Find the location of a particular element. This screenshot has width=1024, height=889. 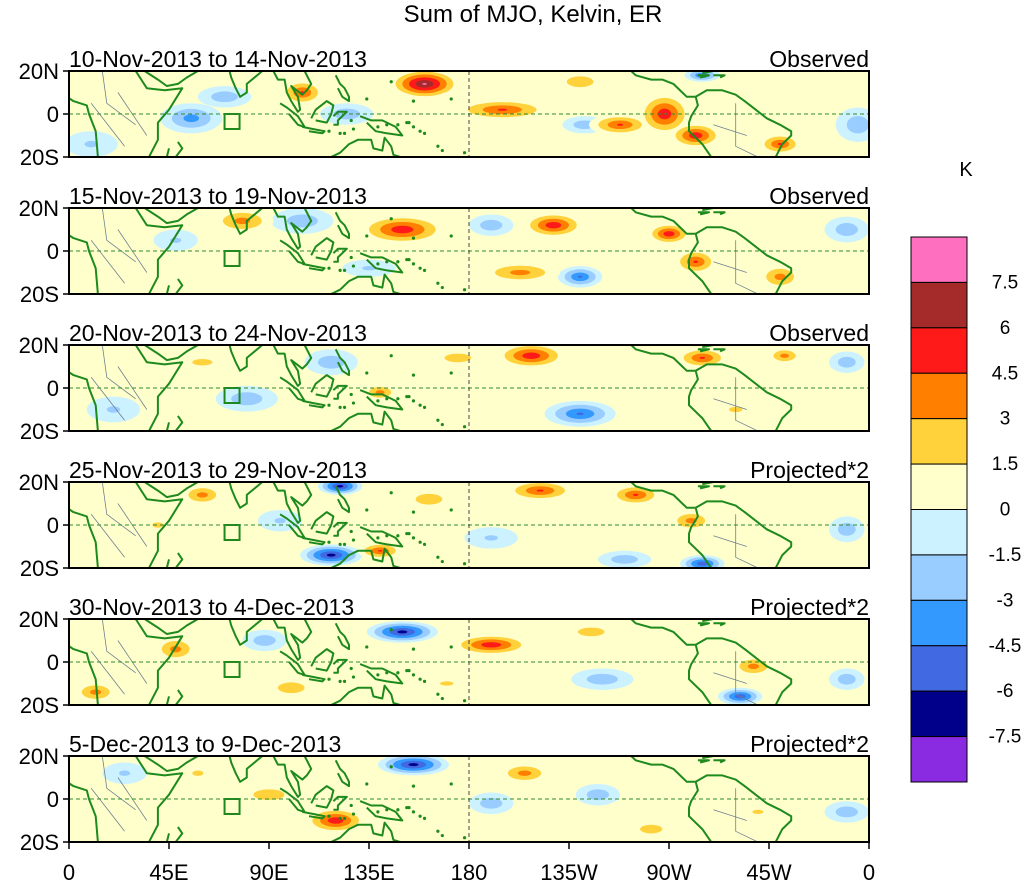

panel-date-range: 30-Nov-2013 to 4-Dec-2013 is located at coordinates (211, 607).